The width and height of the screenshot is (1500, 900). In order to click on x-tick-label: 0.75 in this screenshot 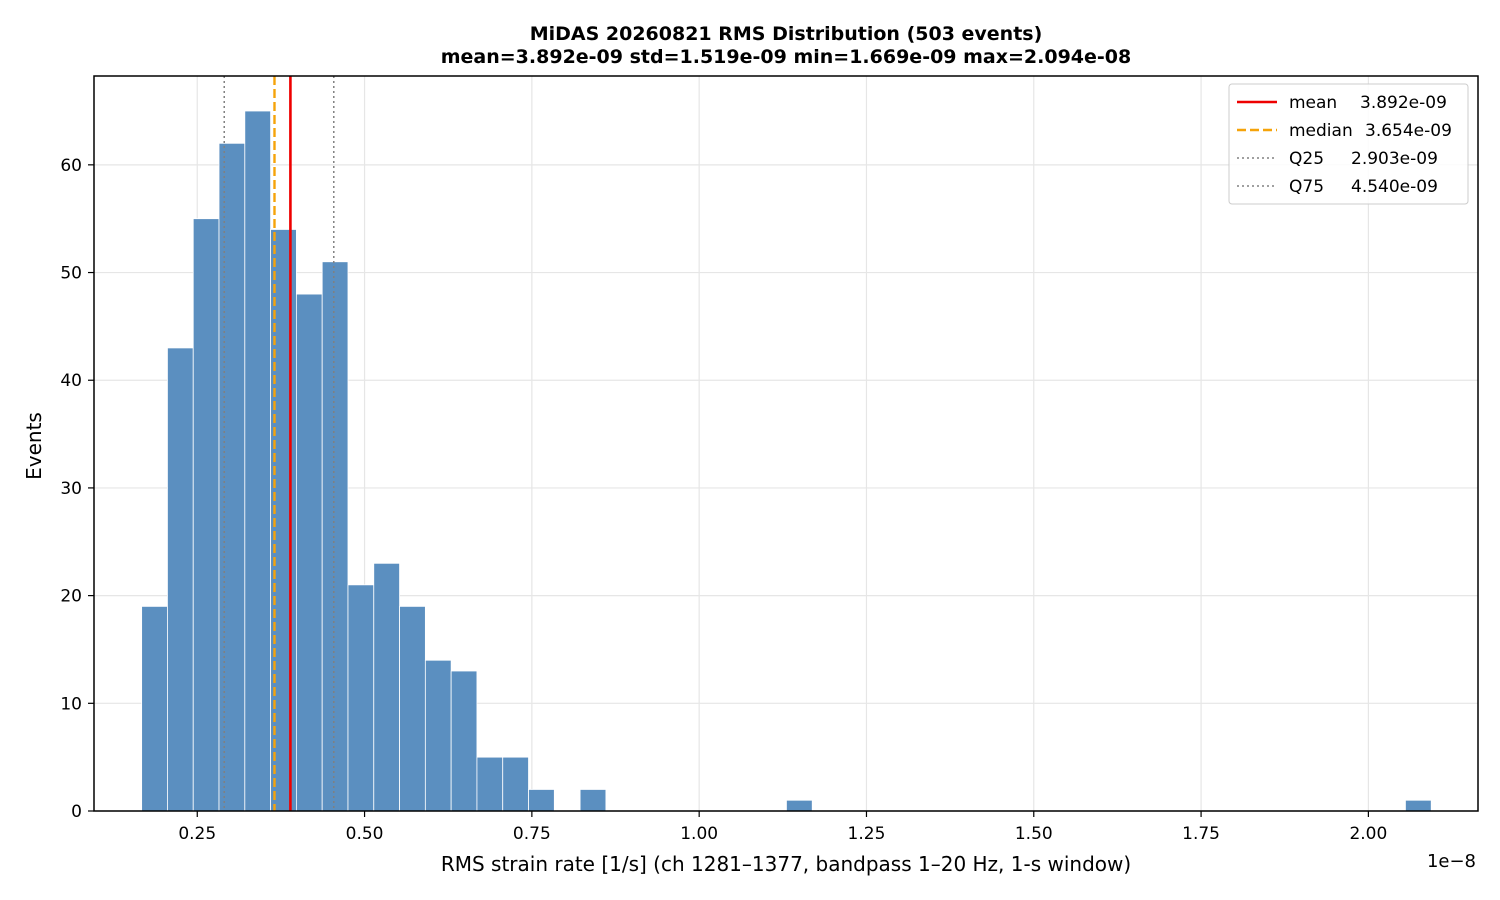, I will do `click(532, 834)`.